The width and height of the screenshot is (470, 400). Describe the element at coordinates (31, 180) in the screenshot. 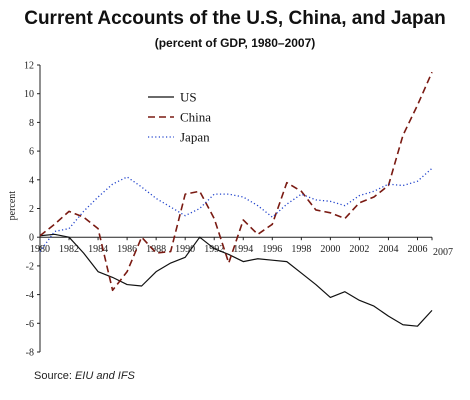

I see `y-tick-label: 4` at that location.